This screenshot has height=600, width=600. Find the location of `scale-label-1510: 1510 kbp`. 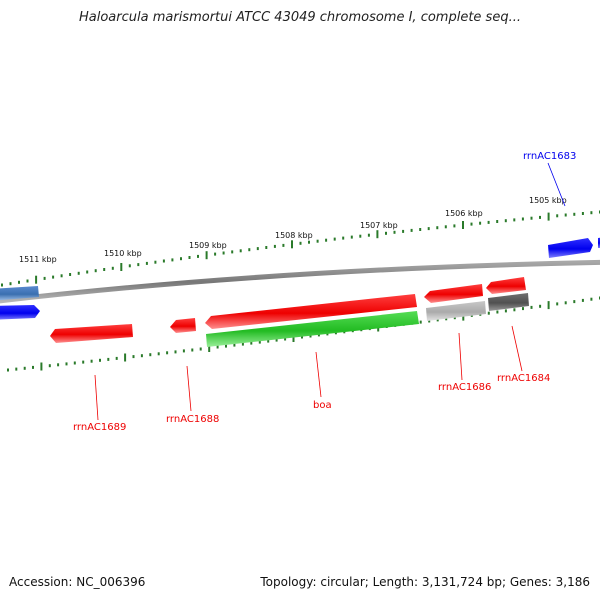

scale-label-1510: 1510 kbp is located at coordinates (123, 253).